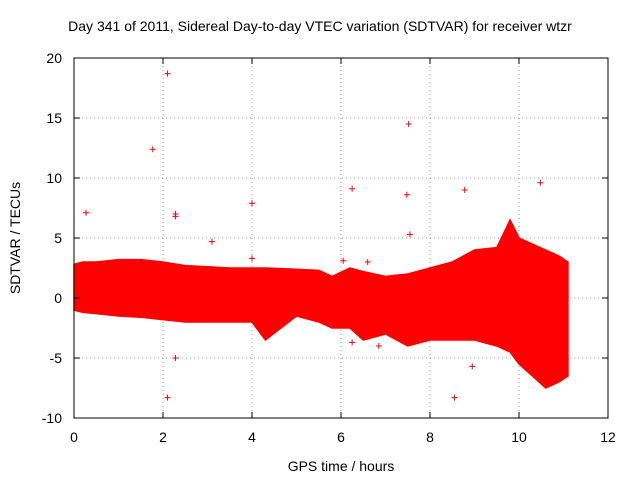 Image resolution: width=640 pixels, height=480 pixels. I want to click on y-tick-label: 5, so click(58, 238).